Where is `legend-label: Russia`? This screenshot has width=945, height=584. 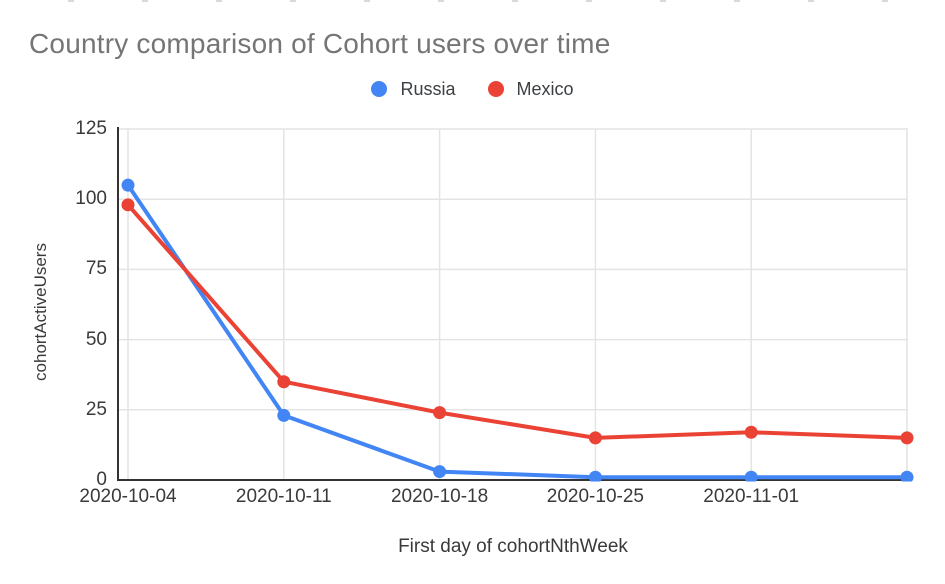
legend-label: Russia is located at coordinates (428, 88).